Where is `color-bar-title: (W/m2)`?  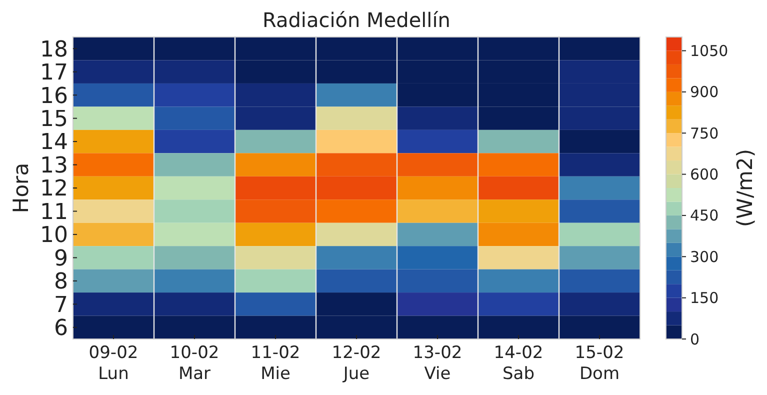
color-bar-title: (W/m2) is located at coordinates (745, 188).